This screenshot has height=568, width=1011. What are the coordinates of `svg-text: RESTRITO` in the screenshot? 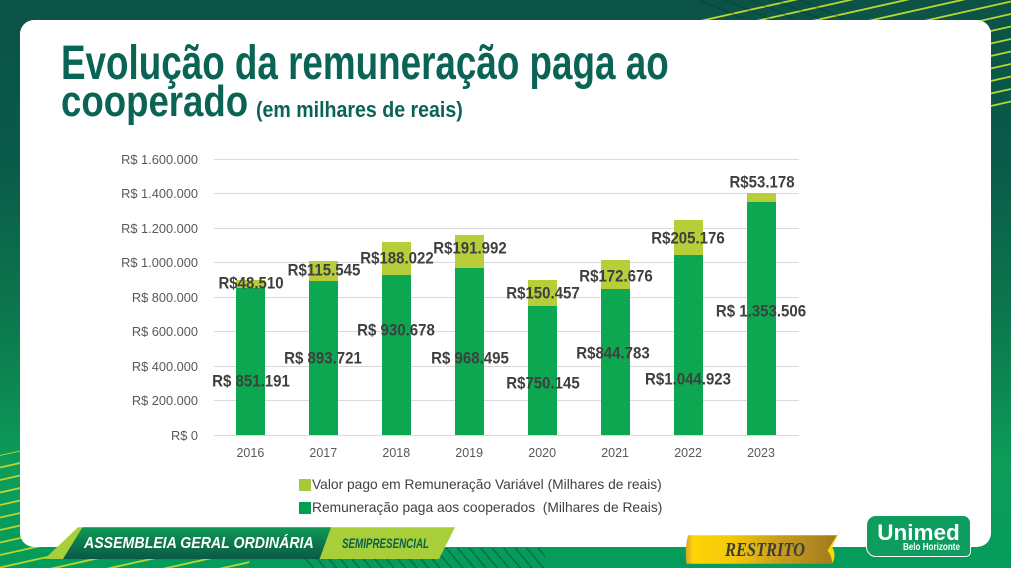 It's located at (764, 550).